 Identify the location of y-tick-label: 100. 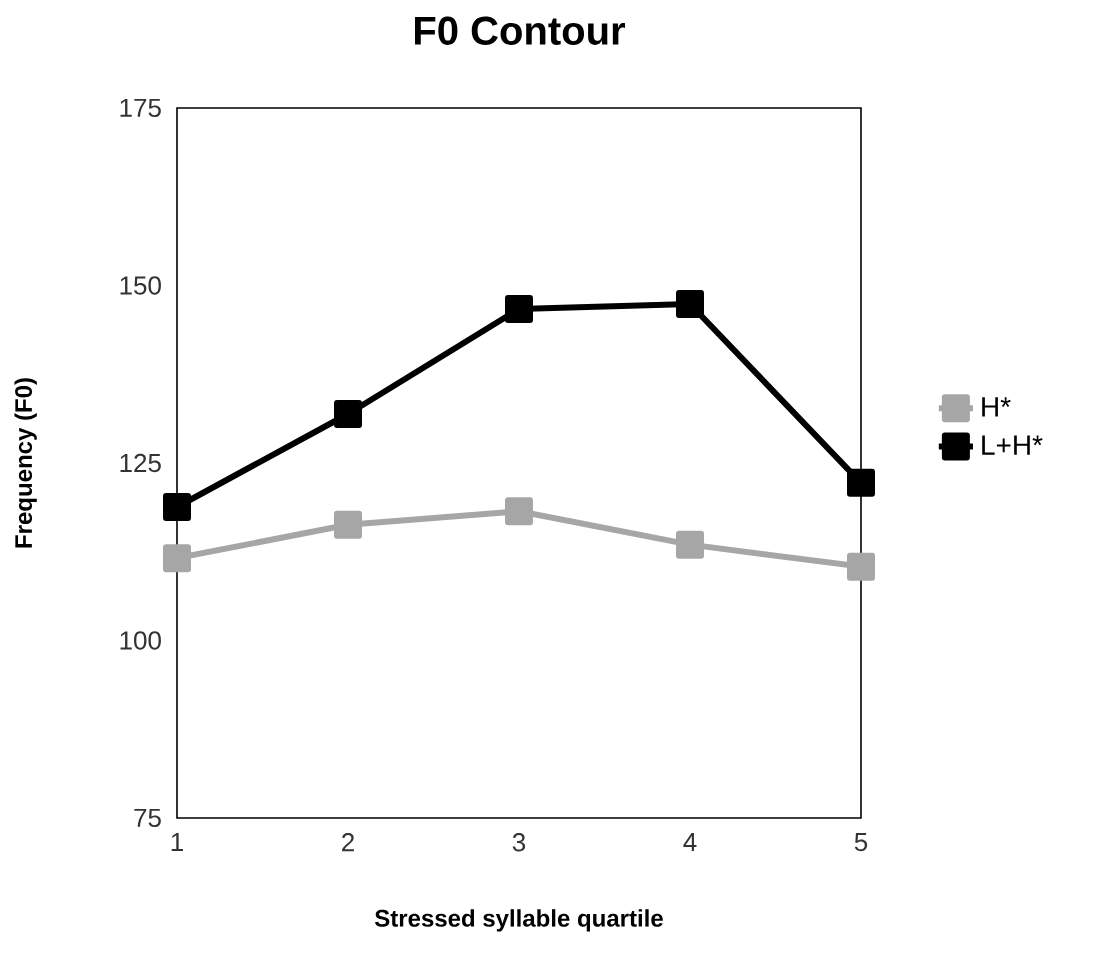
(140, 640).